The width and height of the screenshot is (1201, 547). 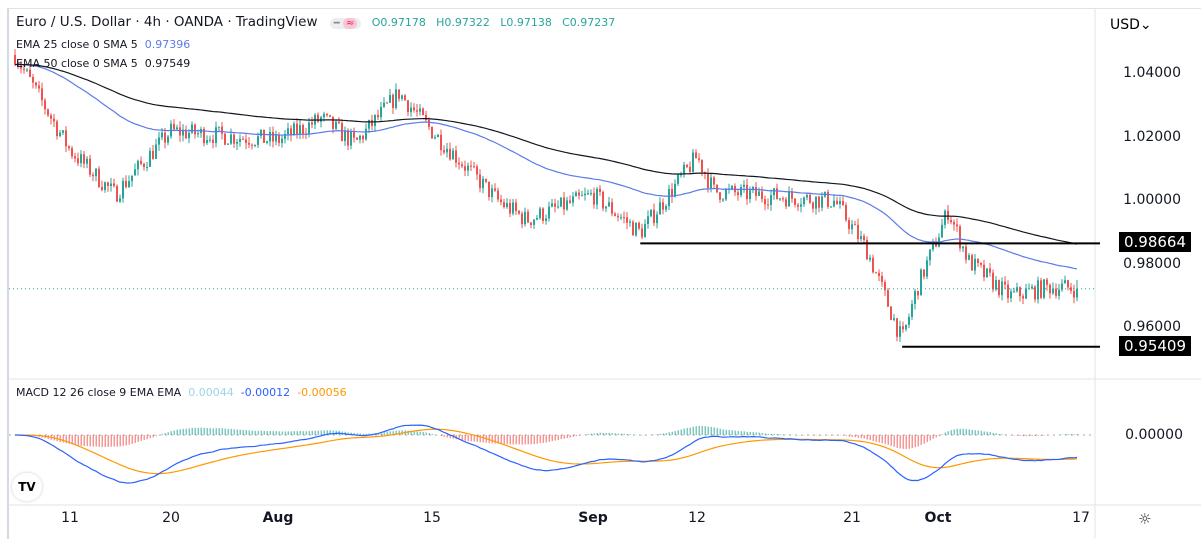 I want to click on ohlc-open: O0.97178, so click(x=398, y=22).